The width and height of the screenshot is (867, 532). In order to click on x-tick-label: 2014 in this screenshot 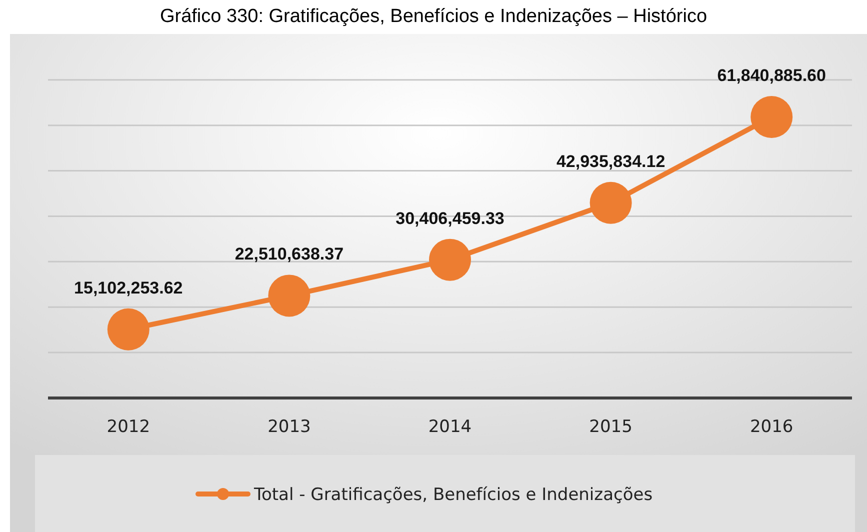, I will do `click(450, 427)`.